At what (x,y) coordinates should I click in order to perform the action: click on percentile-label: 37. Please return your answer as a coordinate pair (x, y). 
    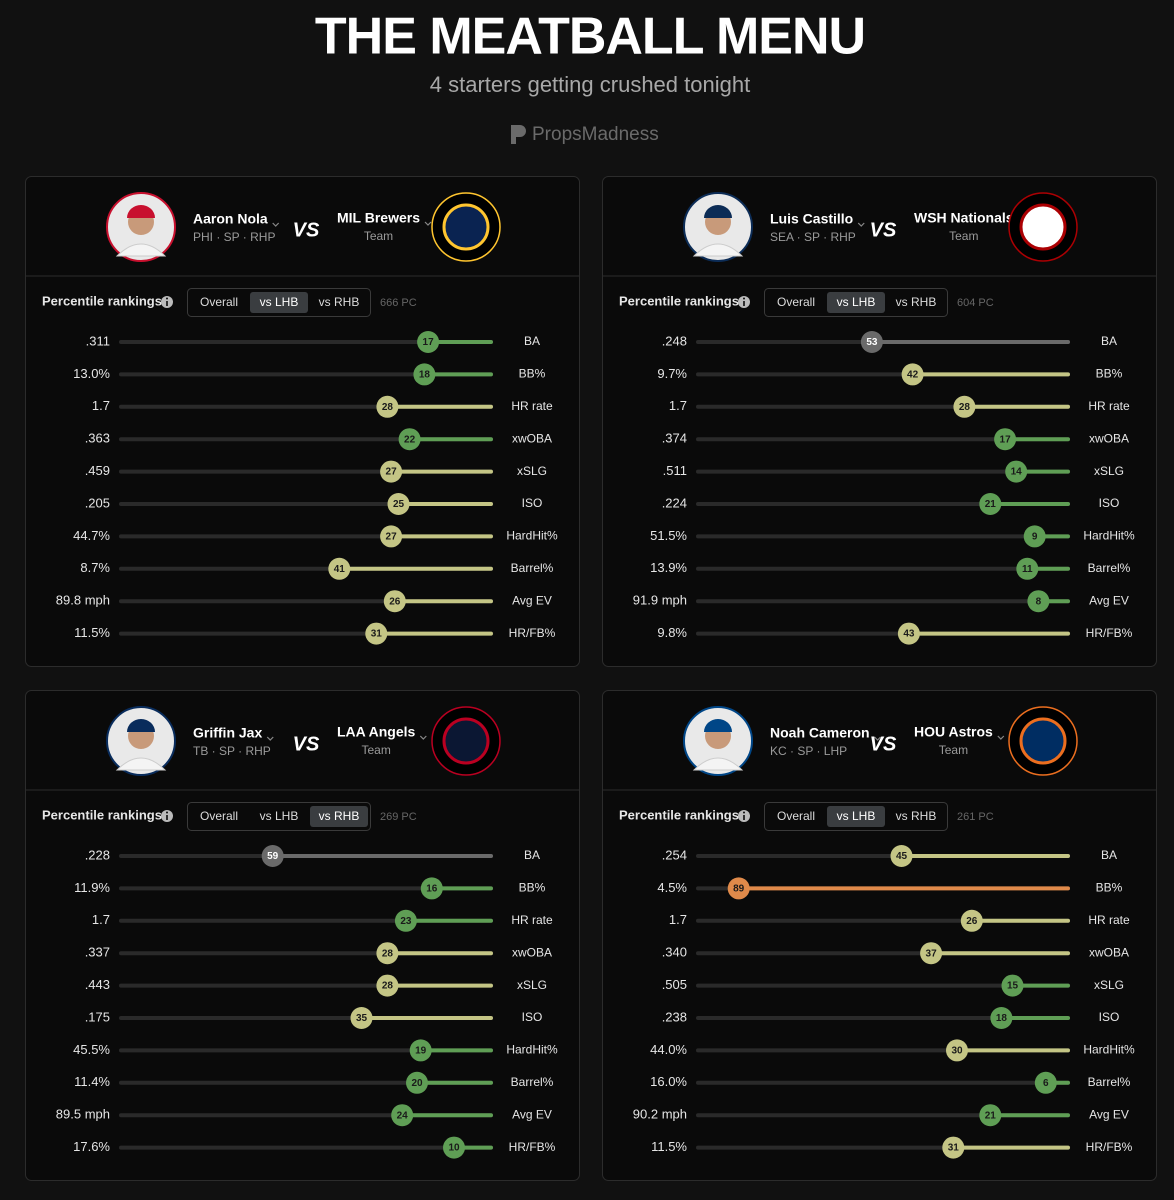
    Looking at the image, I should click on (932, 953).